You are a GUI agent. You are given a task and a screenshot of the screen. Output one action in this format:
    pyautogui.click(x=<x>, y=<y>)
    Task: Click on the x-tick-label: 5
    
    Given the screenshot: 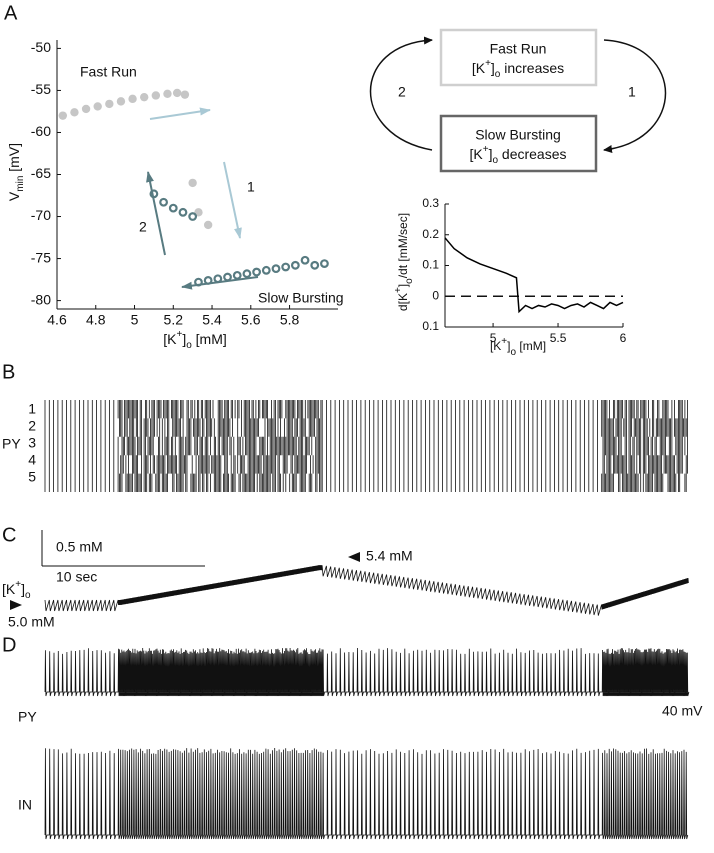 What is the action you would take?
    pyautogui.click(x=135, y=320)
    